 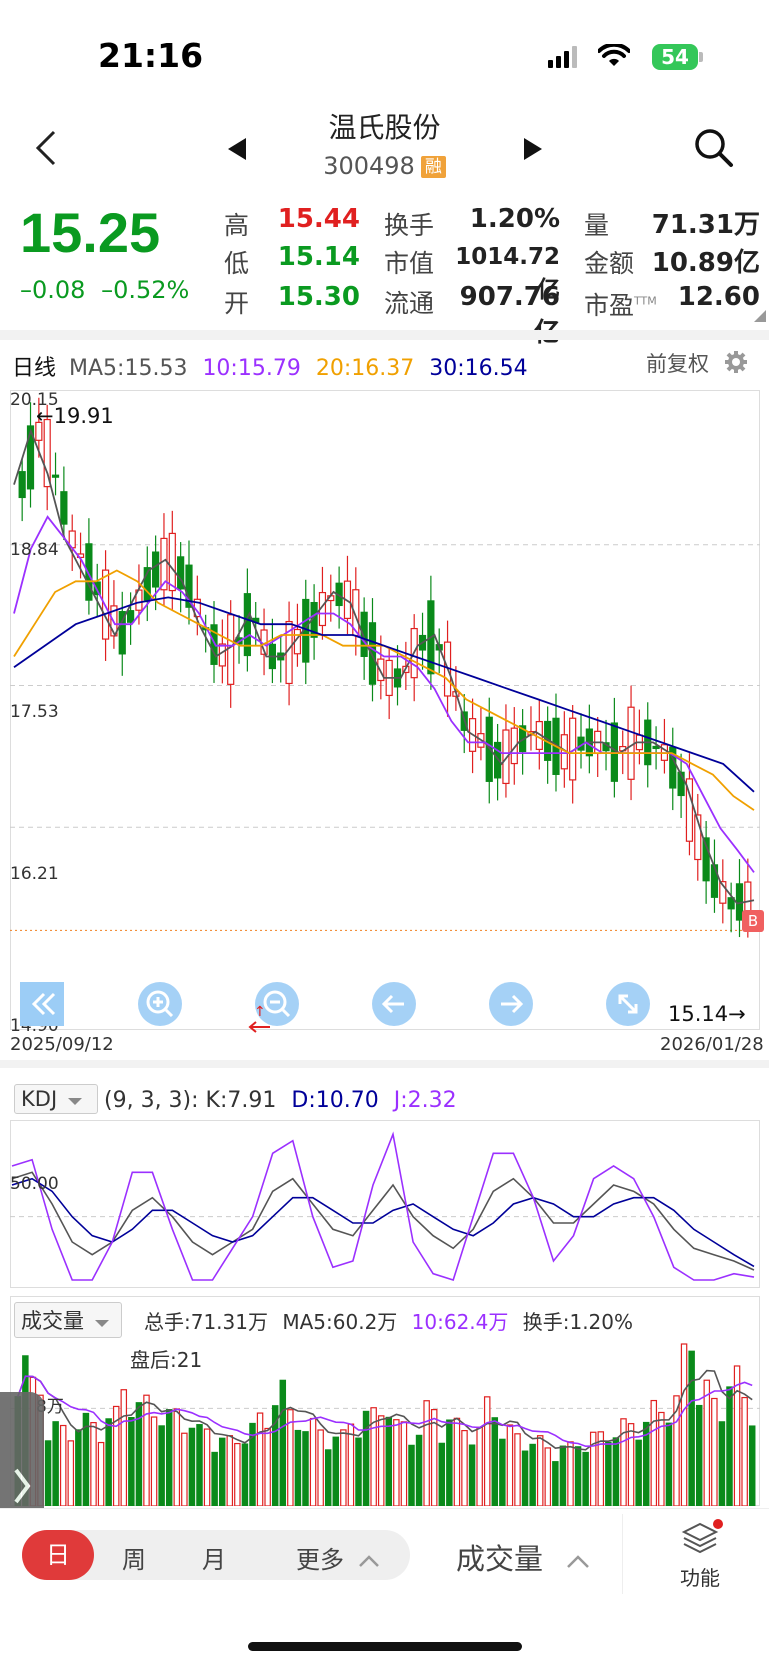 What do you see at coordinates (533, 149) in the screenshot?
I see `next-stock-icon` at bounding box center [533, 149].